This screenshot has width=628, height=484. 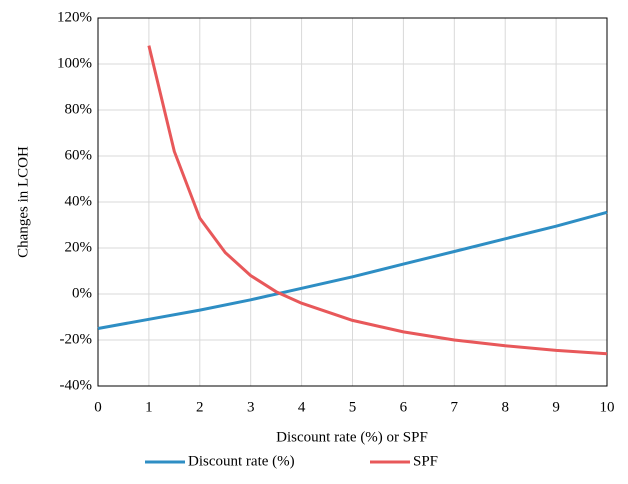 I want to click on y-tick-label: -20%, so click(x=76, y=339).